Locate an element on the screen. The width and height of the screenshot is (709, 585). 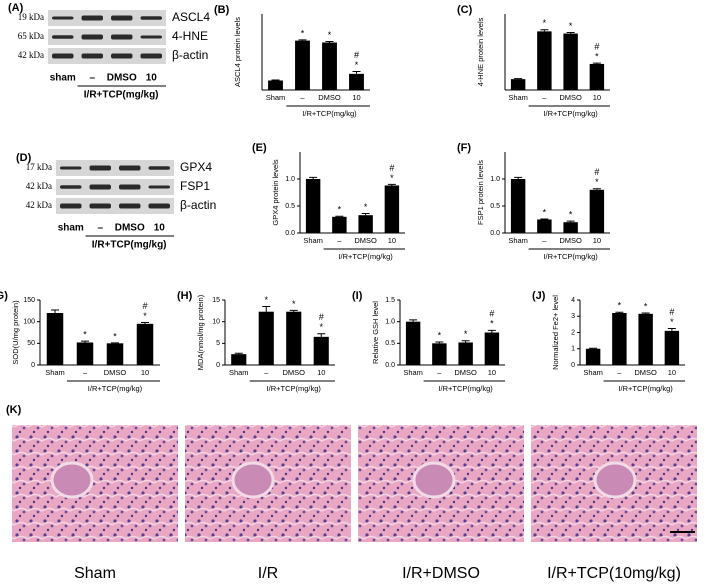
lane-label: sham is located at coordinates (71, 228).